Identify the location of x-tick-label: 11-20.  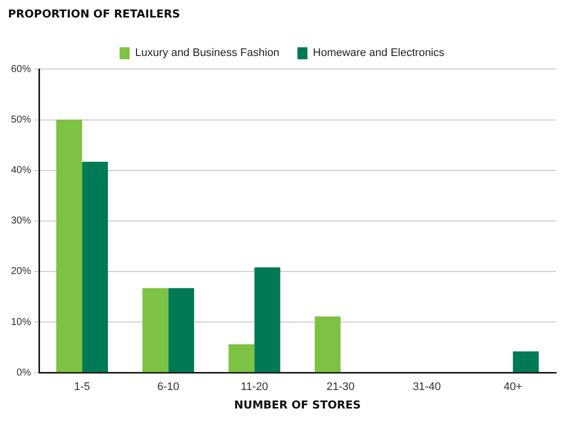
(254, 387).